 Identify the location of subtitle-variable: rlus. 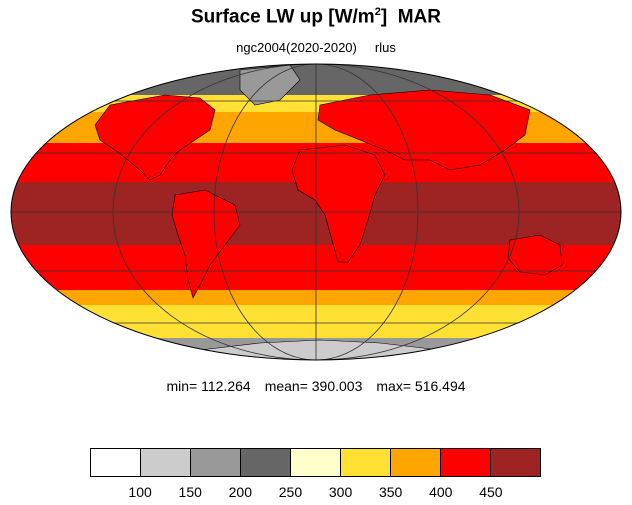
(385, 47).